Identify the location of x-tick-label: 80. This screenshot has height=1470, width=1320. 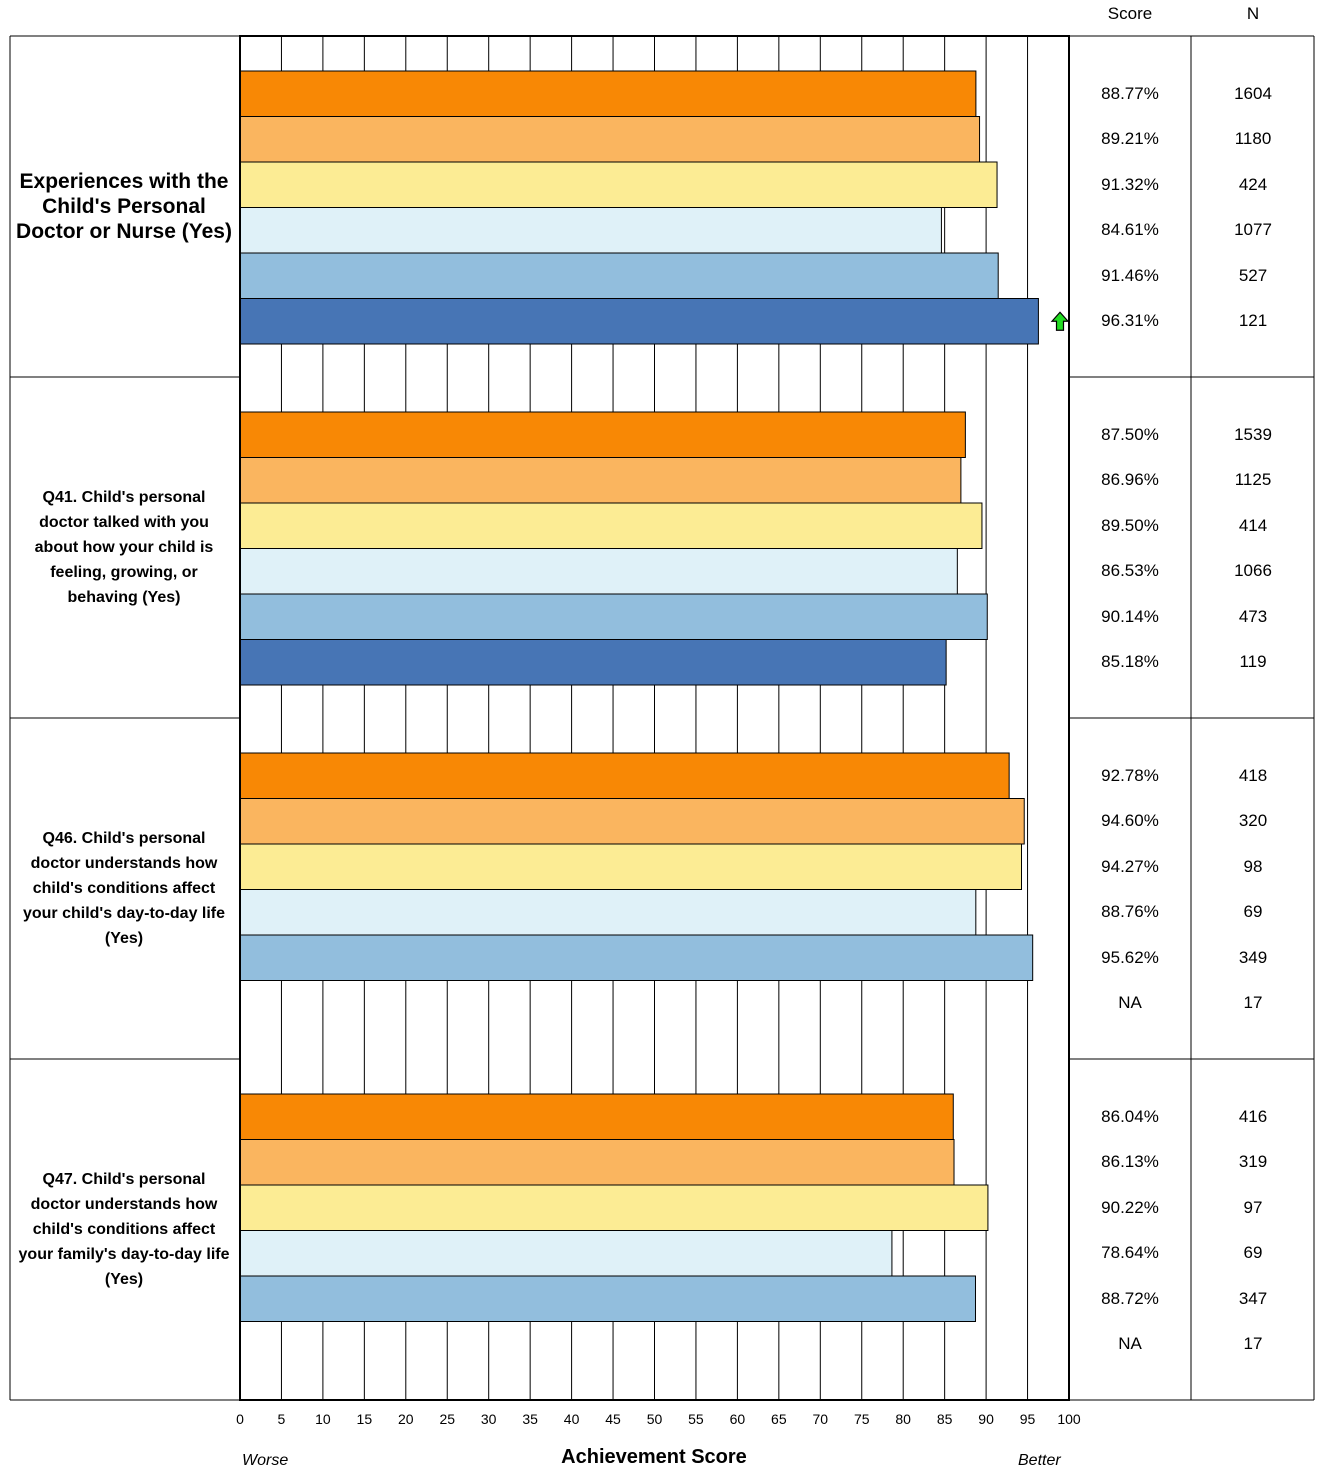
(903, 1419).